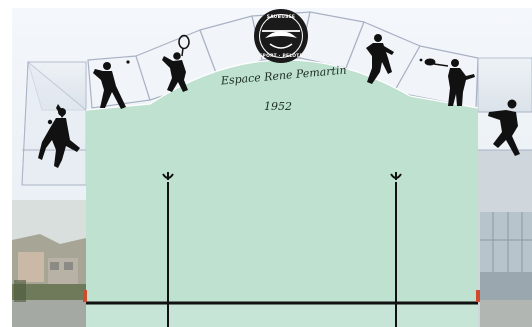  Describe the element at coordinates (59, 136) in the screenshot. I see `player-silhouette-left-bottom` at that location.